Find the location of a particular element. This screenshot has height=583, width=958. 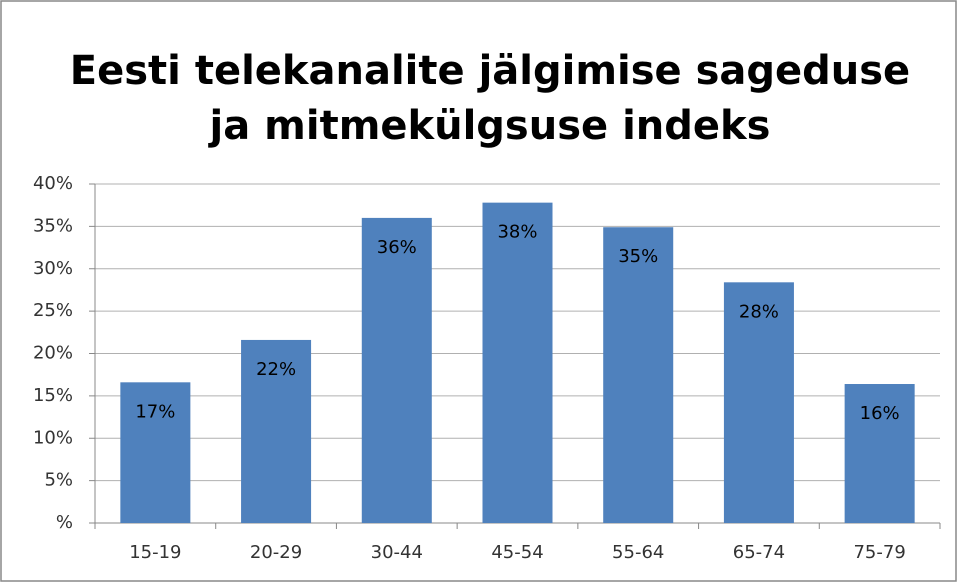

chart-title: ja mitmekülgsuse indeks is located at coordinates (489, 126).